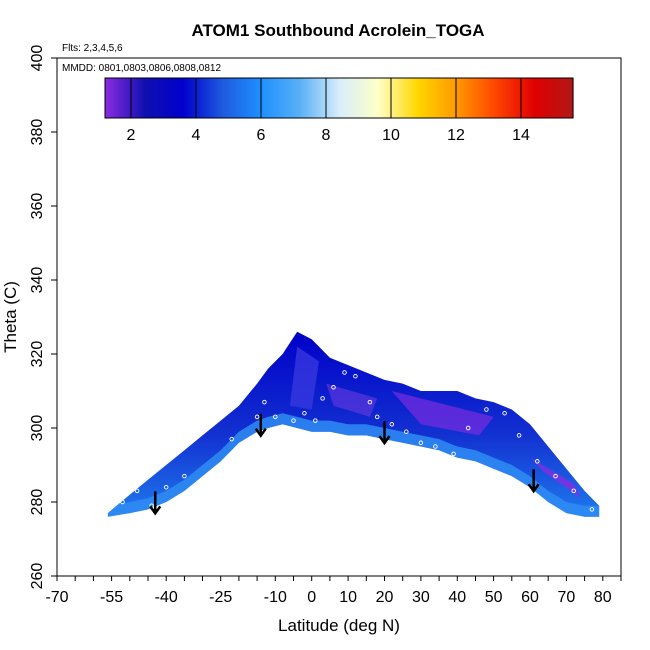  What do you see at coordinates (567, 597) in the screenshot?
I see `x-tick-label: 70` at bounding box center [567, 597].